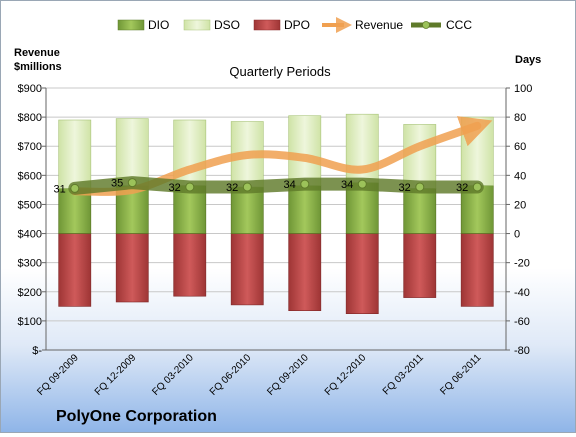  Describe the element at coordinates (528, 60) in the screenshot. I see `right-axis-title: Days` at that location.